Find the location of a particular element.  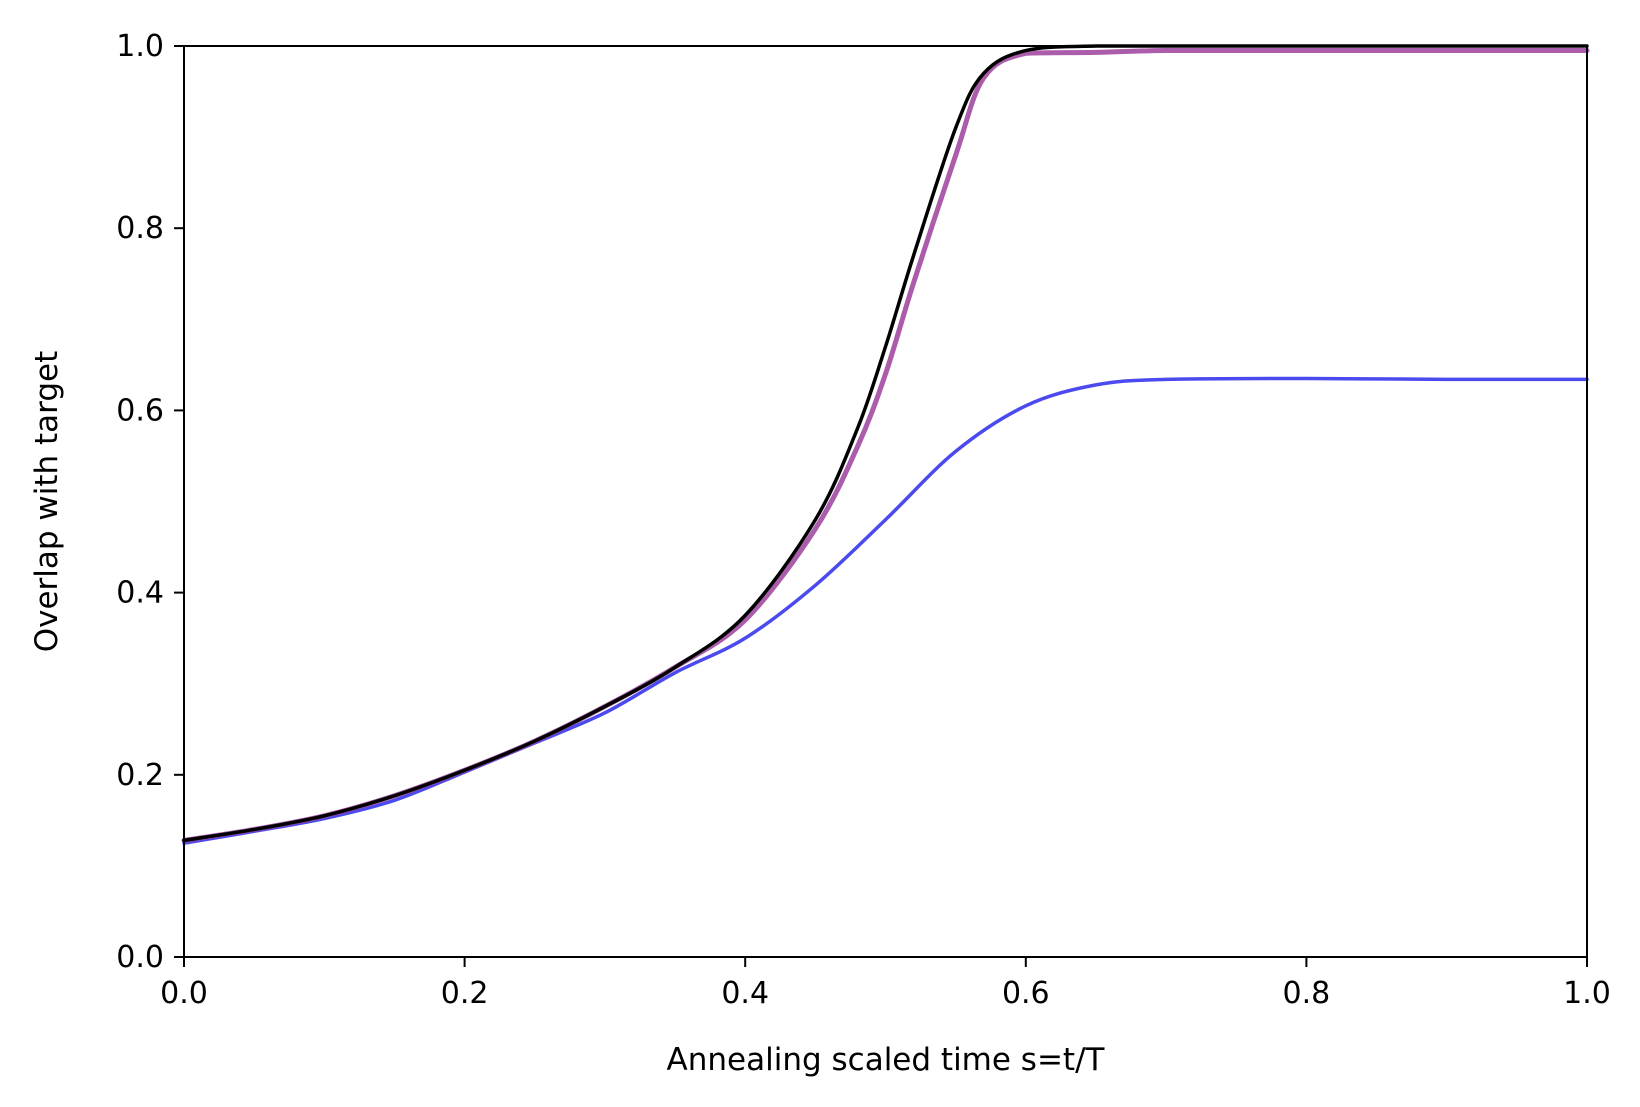

x-tick-label: 0.2 is located at coordinates (465, 993).